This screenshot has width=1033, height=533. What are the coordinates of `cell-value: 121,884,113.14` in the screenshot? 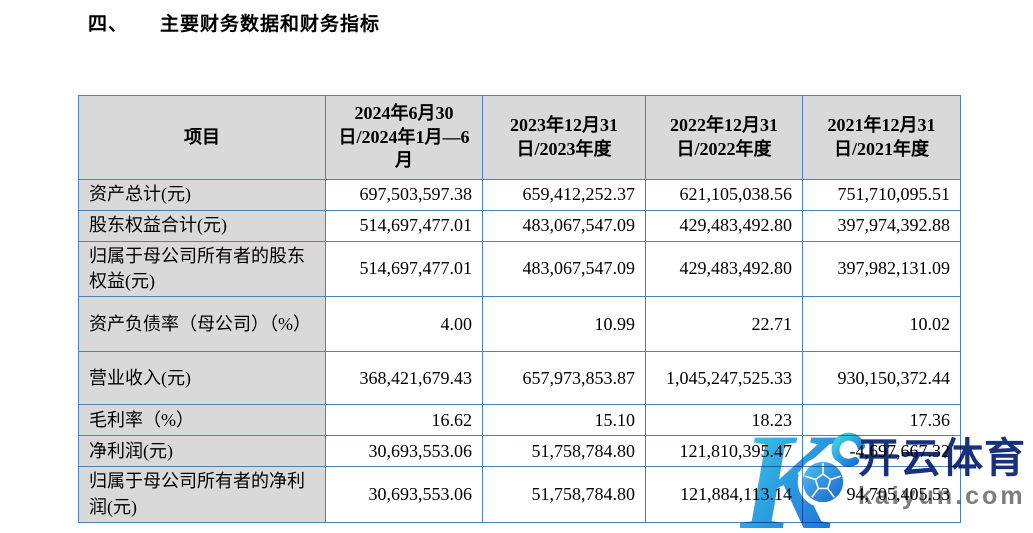 It's located at (724, 494).